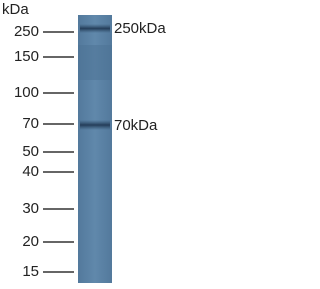 The image size is (320, 289). Describe the element at coordinates (30, 171) in the screenshot. I see `marker-label: 40` at that location.